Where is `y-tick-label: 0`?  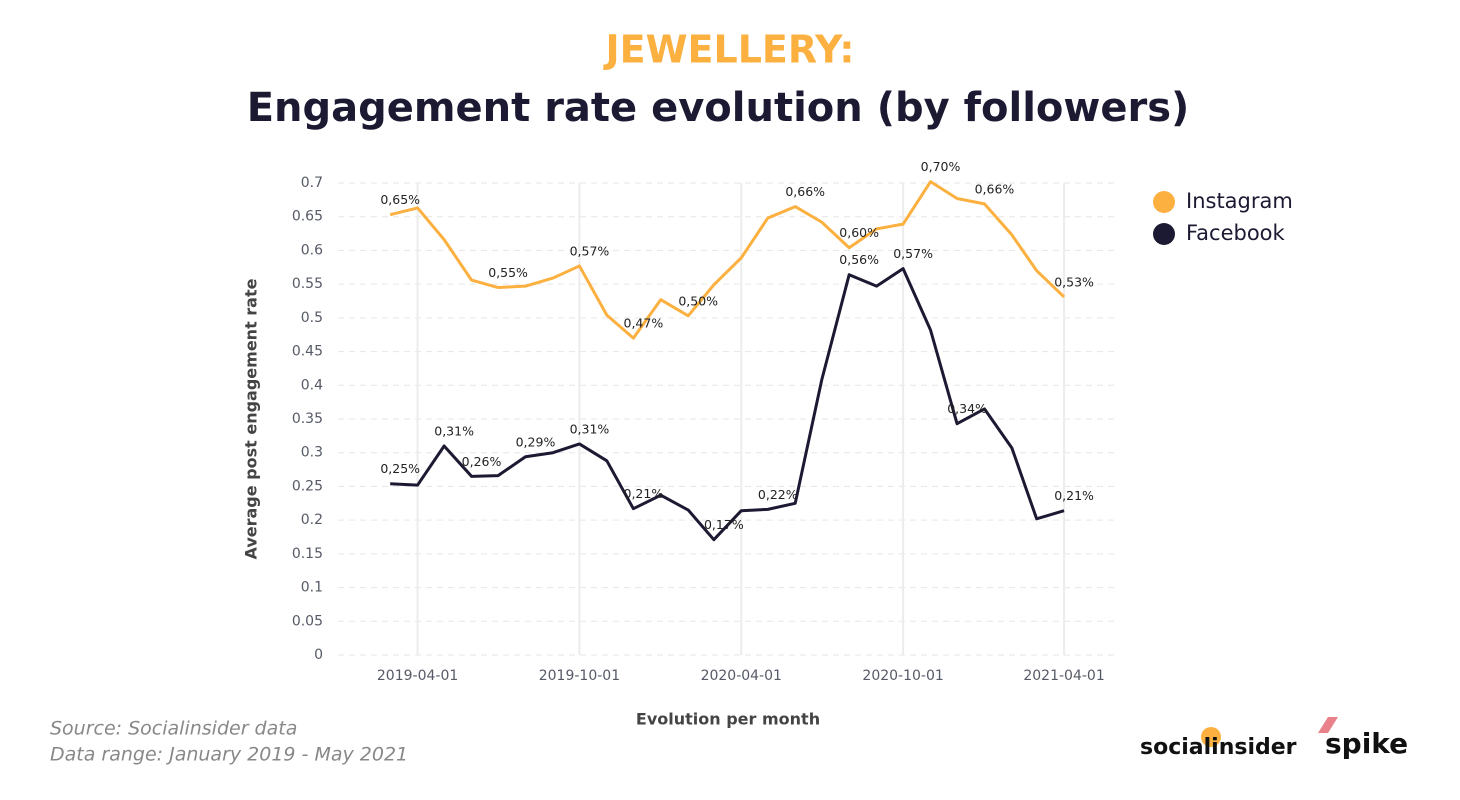
y-tick-label: 0 is located at coordinates (318, 655).